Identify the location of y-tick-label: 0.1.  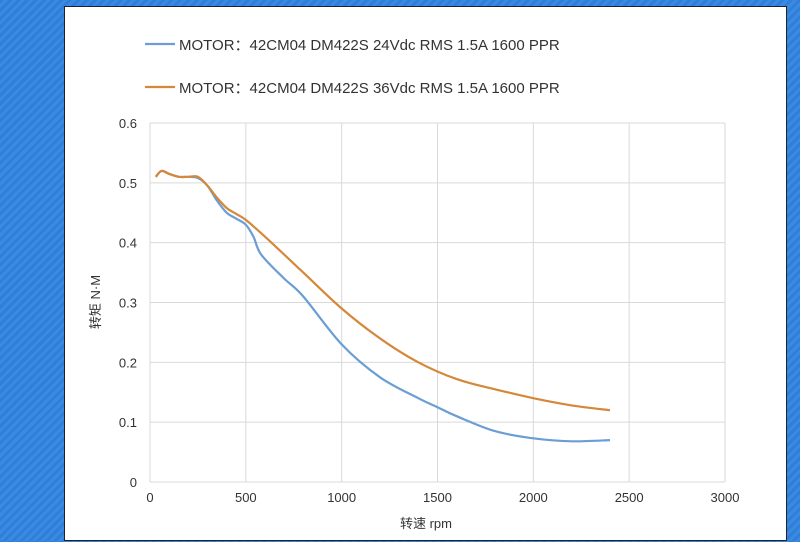
(128, 422).